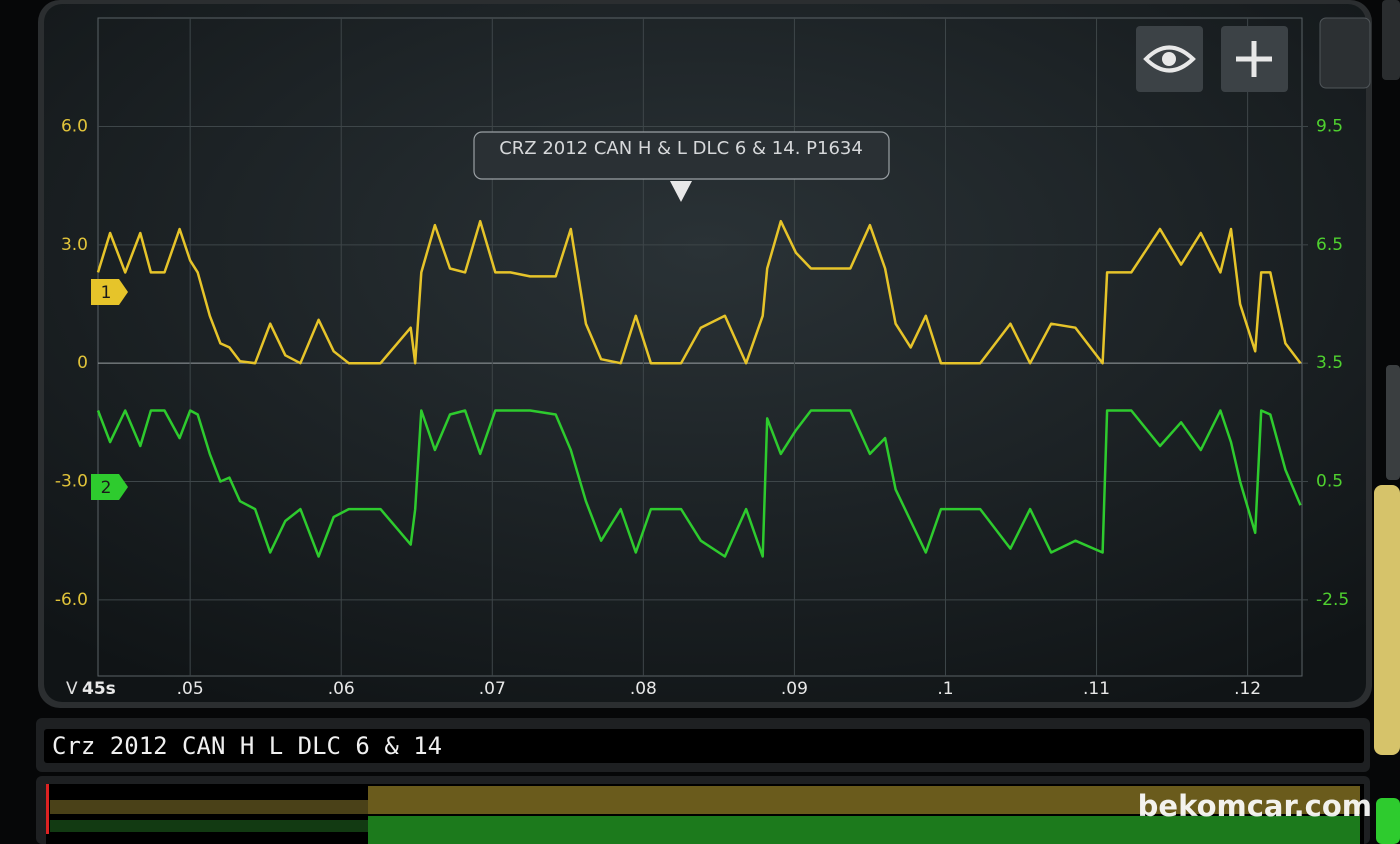 The image size is (1400, 844). What do you see at coordinates (1345, 53) in the screenshot?
I see `side-handle` at bounding box center [1345, 53].